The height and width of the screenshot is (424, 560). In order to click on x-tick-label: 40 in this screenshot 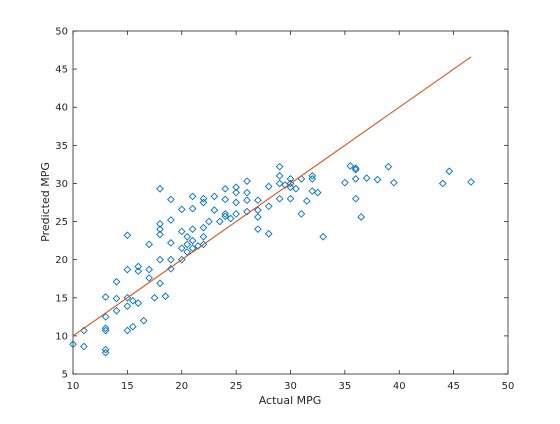, I will do `click(399, 386)`.